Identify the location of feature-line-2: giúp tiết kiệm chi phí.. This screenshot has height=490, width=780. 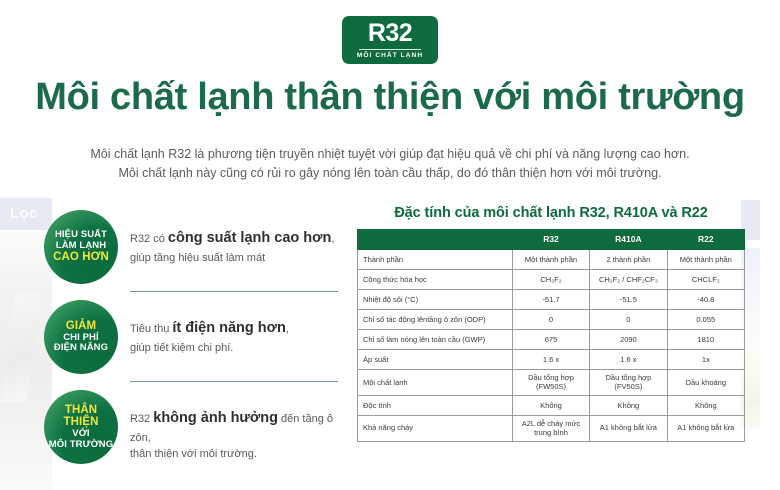
(182, 347).